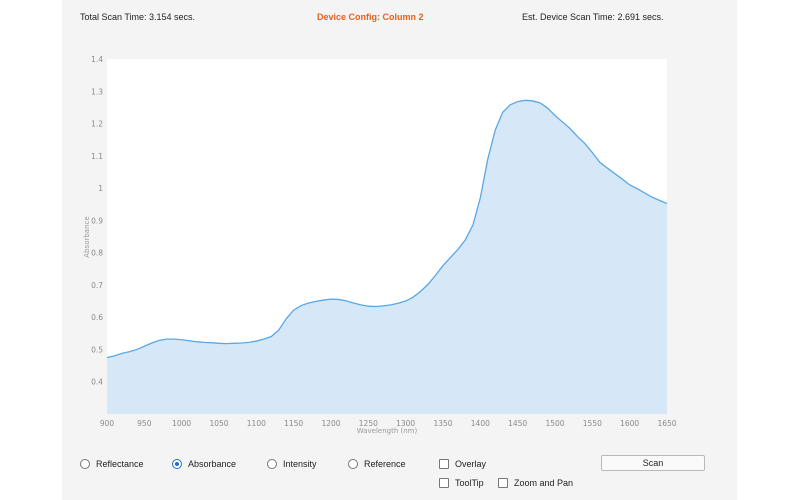  What do you see at coordinates (97, 382) in the screenshot?
I see `y-tick-label: 0.4` at bounding box center [97, 382].